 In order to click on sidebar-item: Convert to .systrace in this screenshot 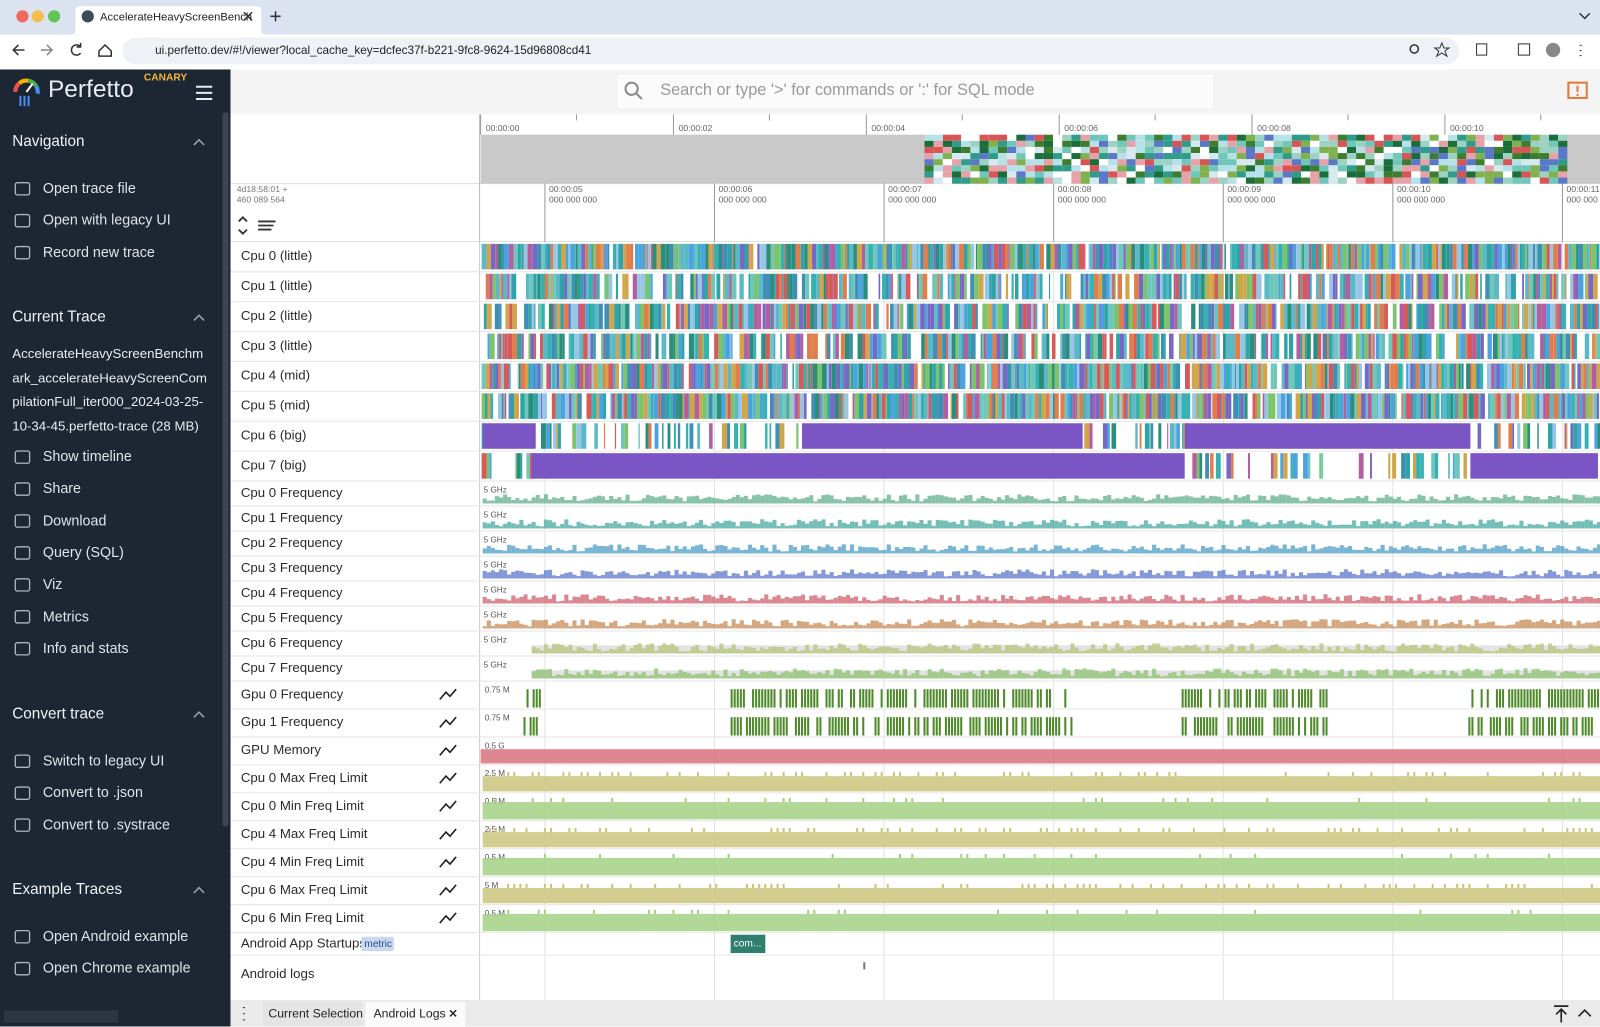, I will do `click(106, 824)`.